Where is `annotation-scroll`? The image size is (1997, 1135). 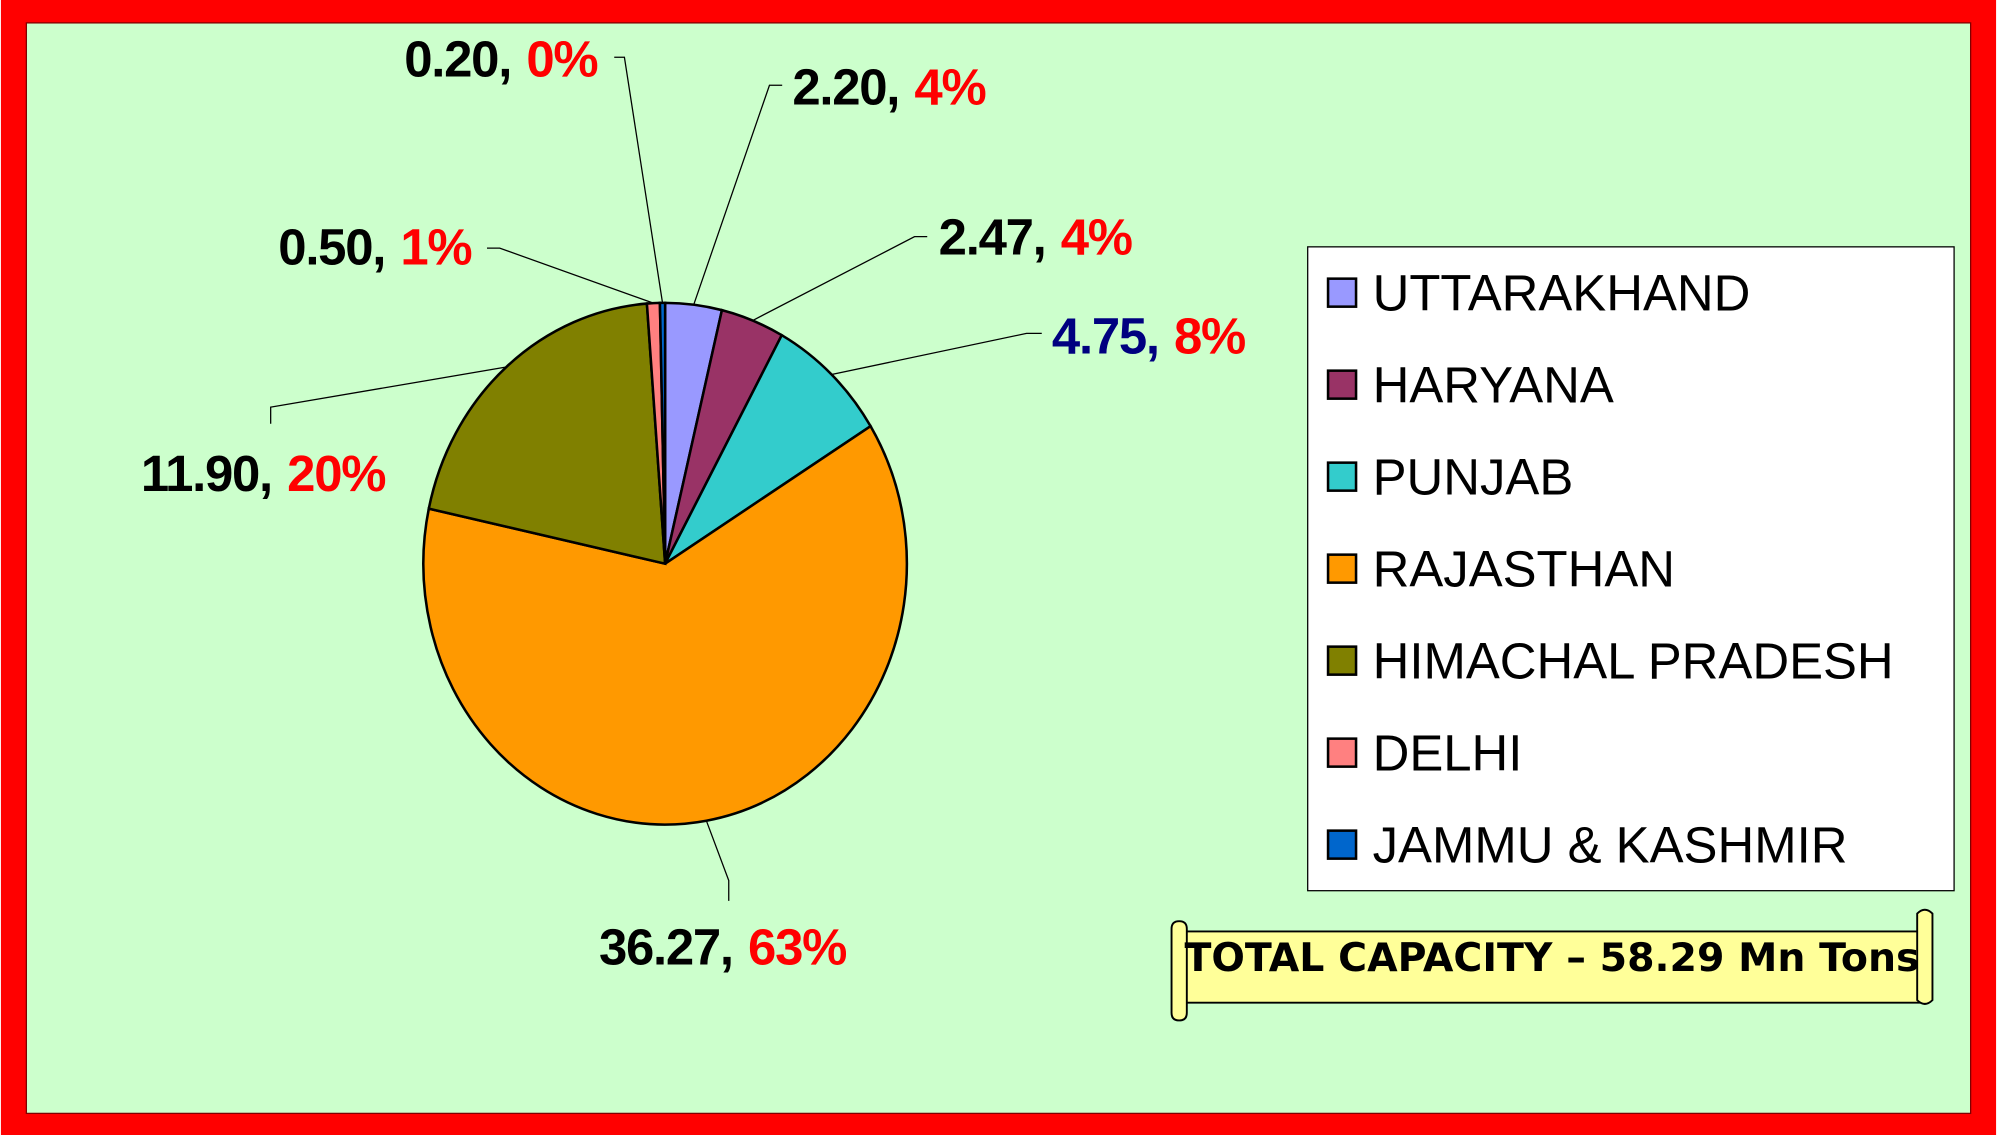
annotation-scroll is located at coordinates (1552, 965).